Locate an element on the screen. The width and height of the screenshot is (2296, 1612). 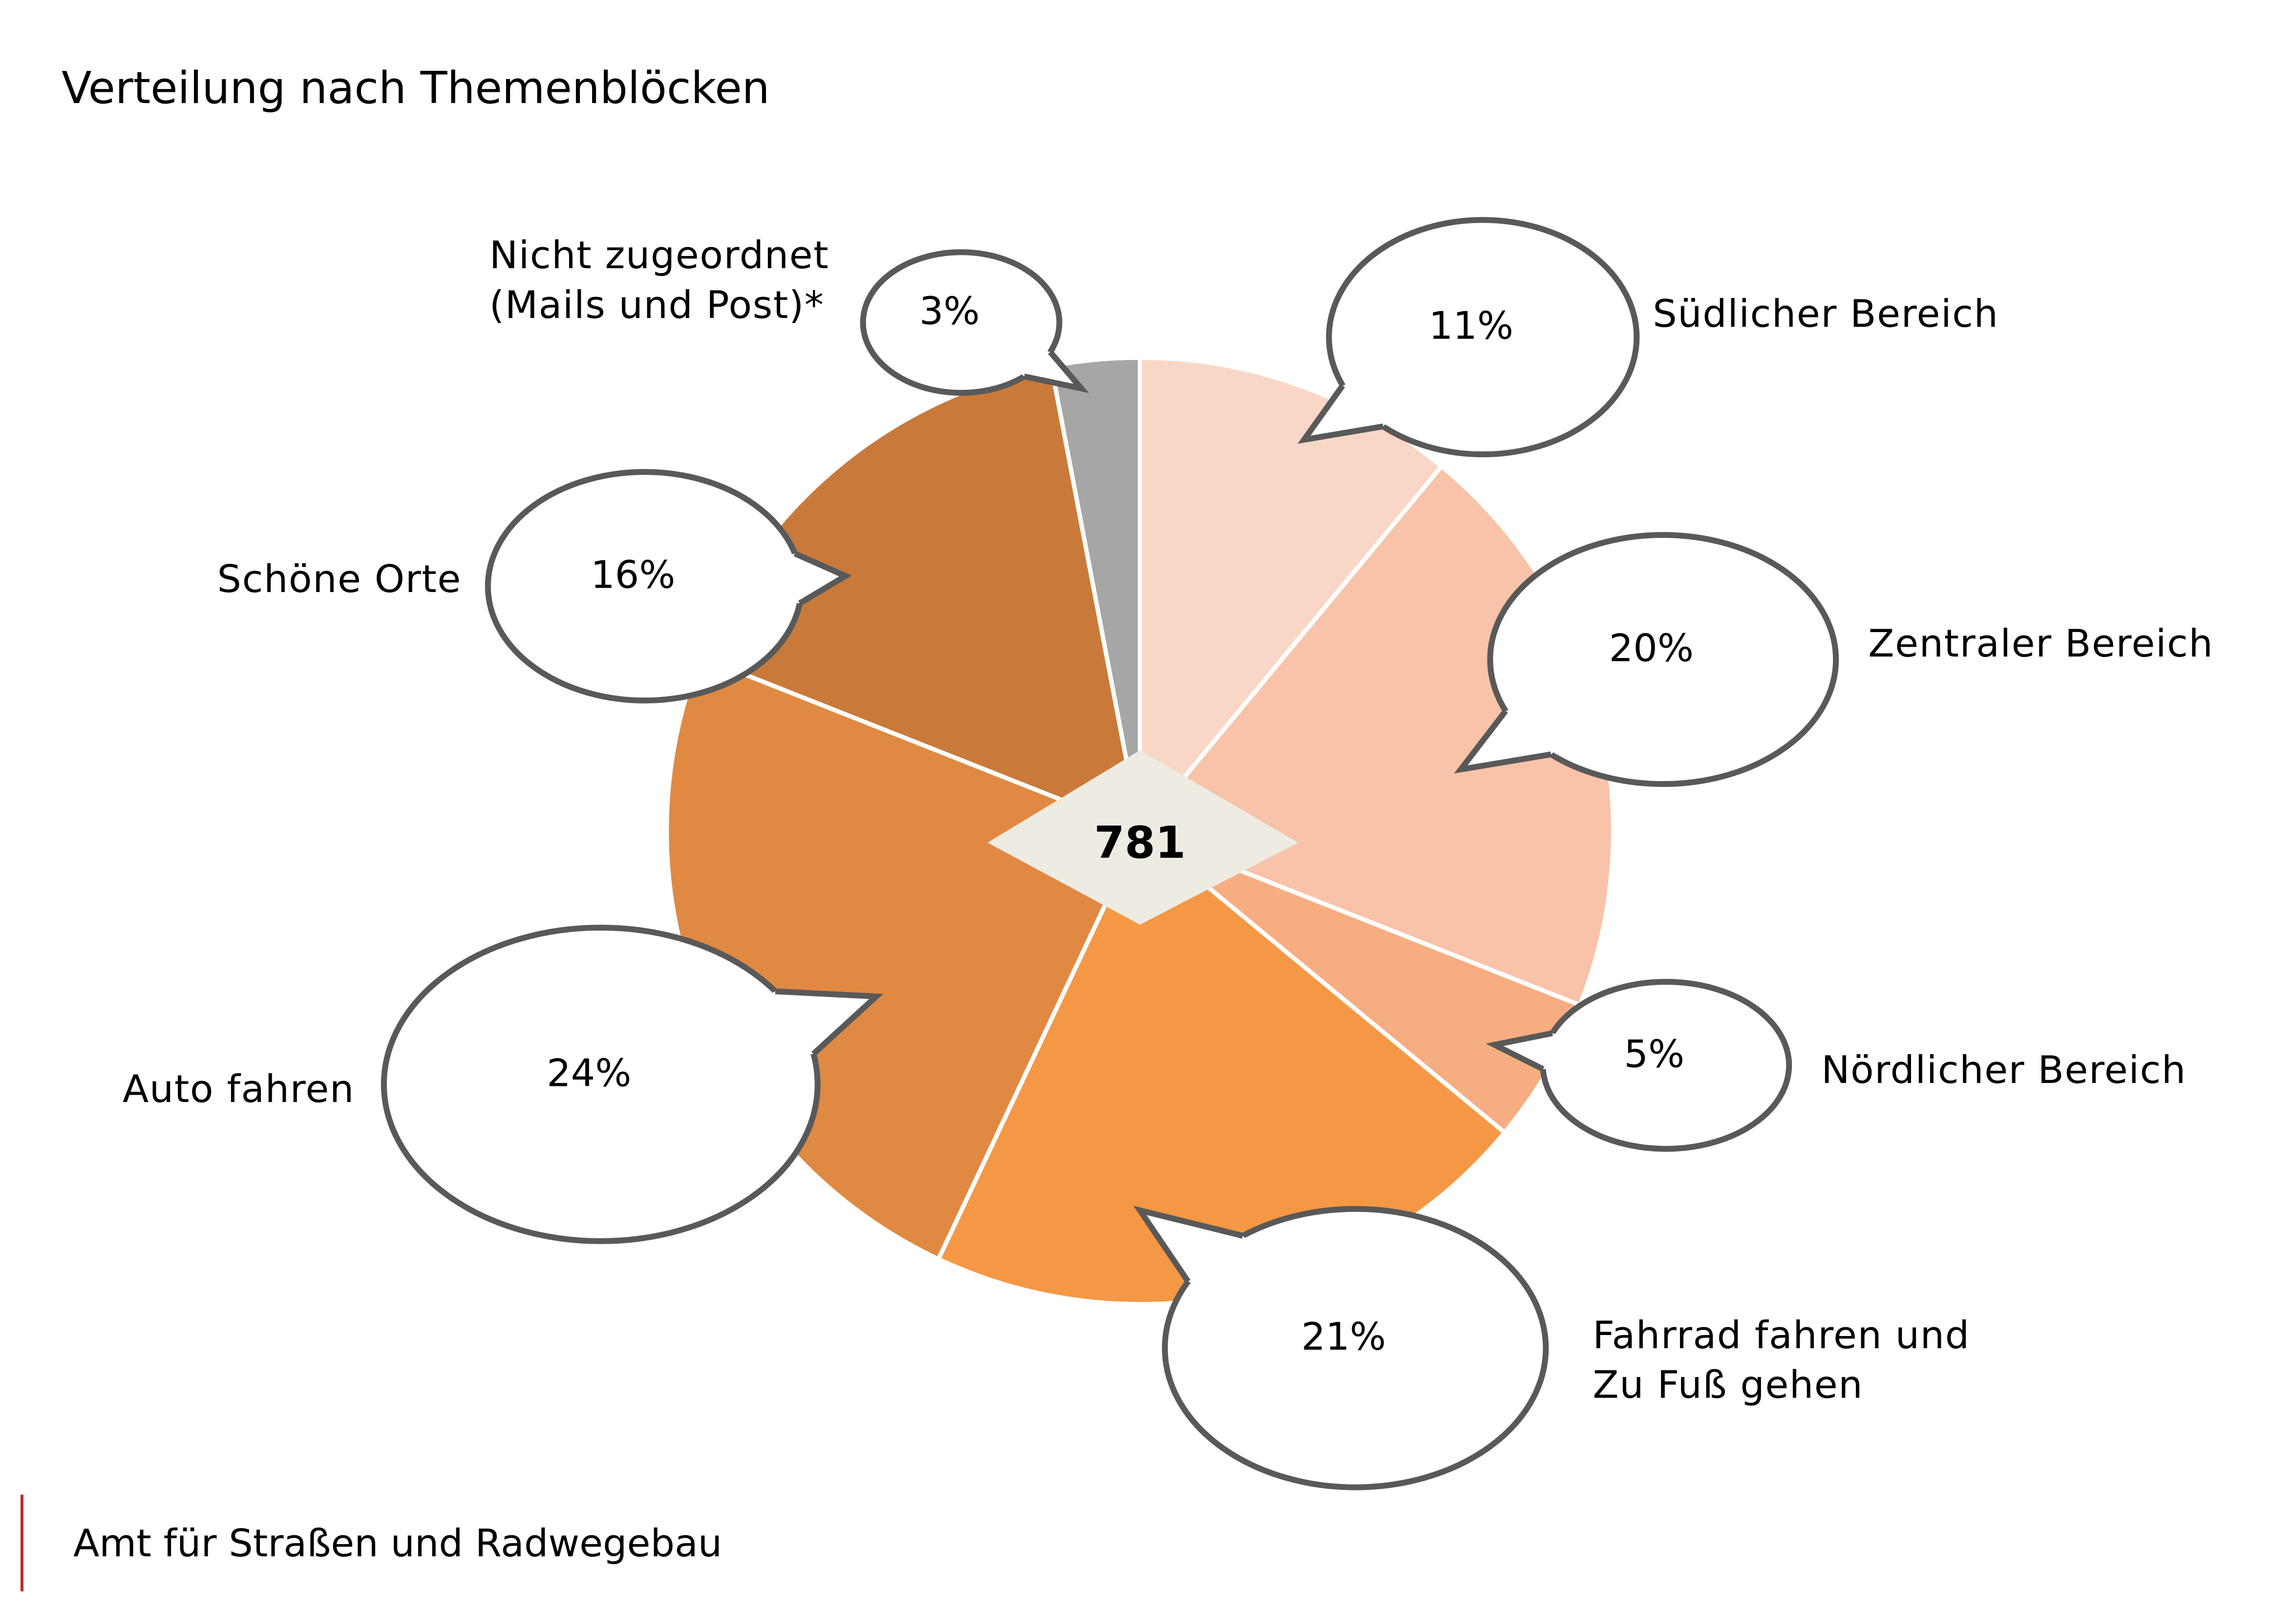
category-label-box: Fahrrad fahren und Zu Fuß gehen is located at coordinates (1782, 1361).